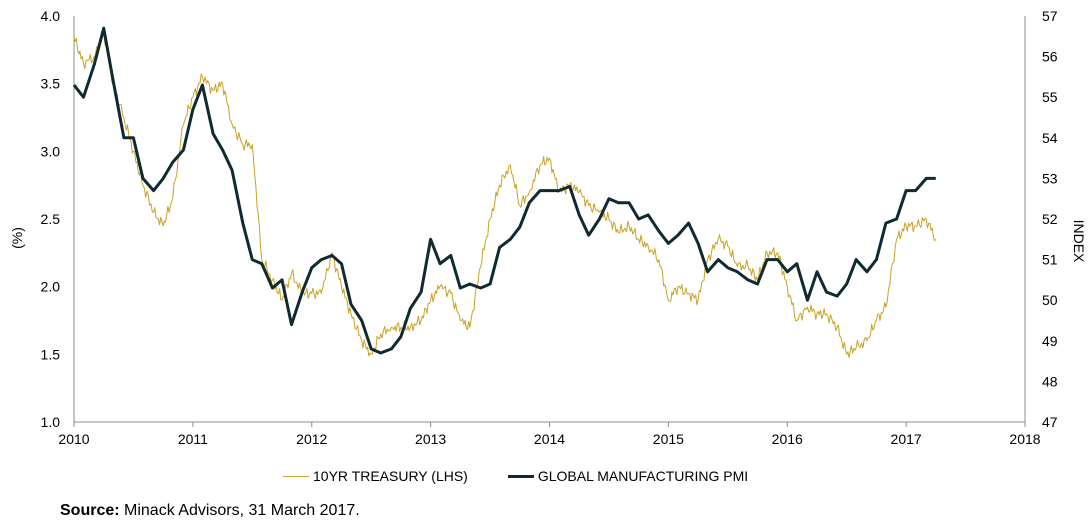 The image size is (1092, 525). I want to click on source-label: Source:, so click(90, 510).